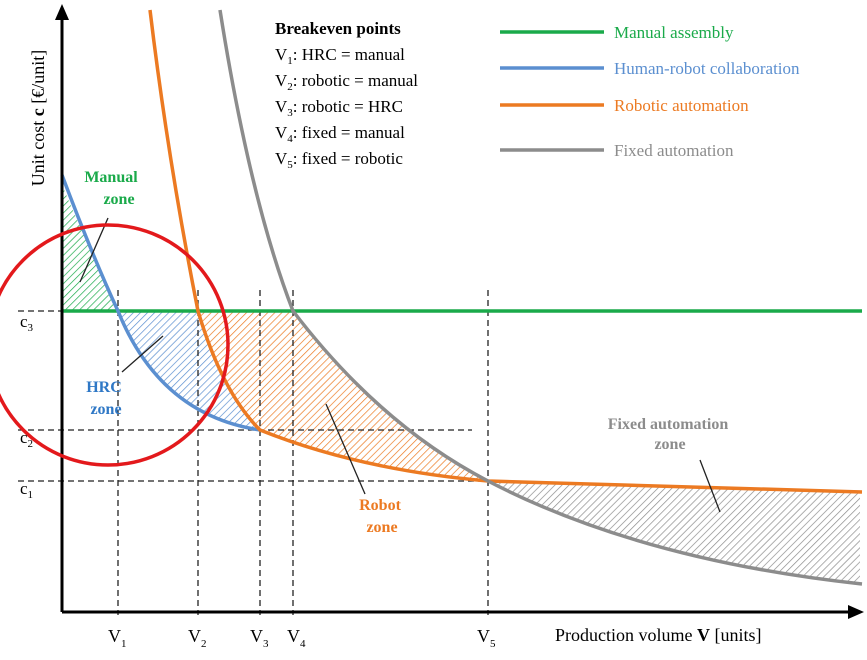 This screenshot has width=867, height=660. I want to click on manual-zone-area, so click(90, 248).